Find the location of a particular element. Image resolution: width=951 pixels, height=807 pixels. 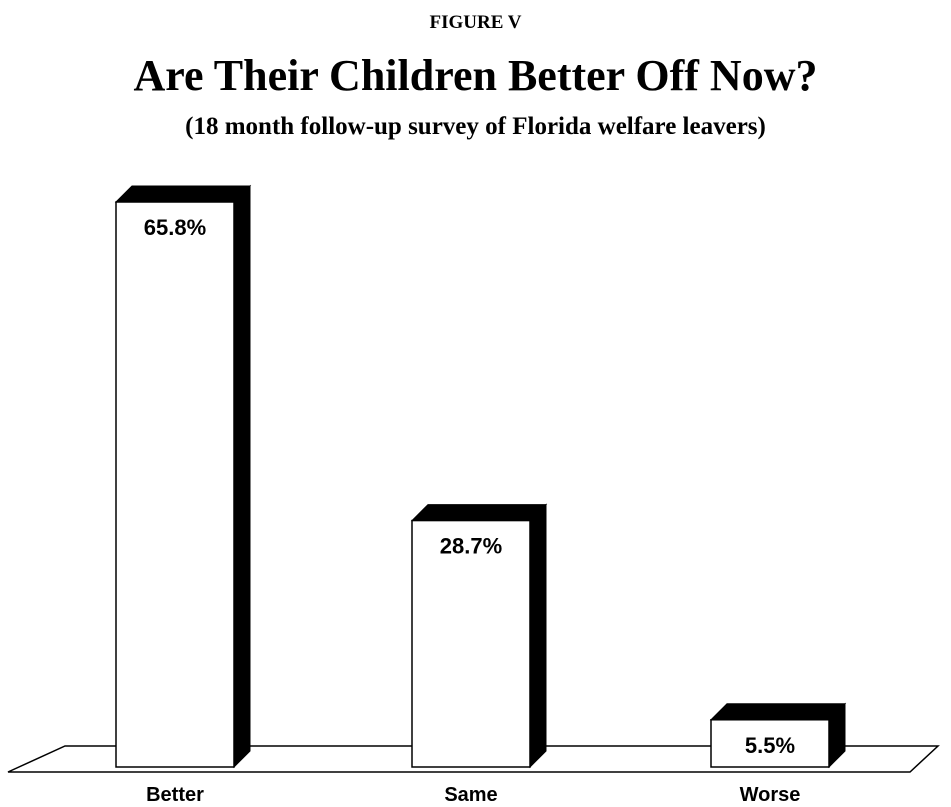

bar-better: 65.8% Better is located at coordinates (183, 495).